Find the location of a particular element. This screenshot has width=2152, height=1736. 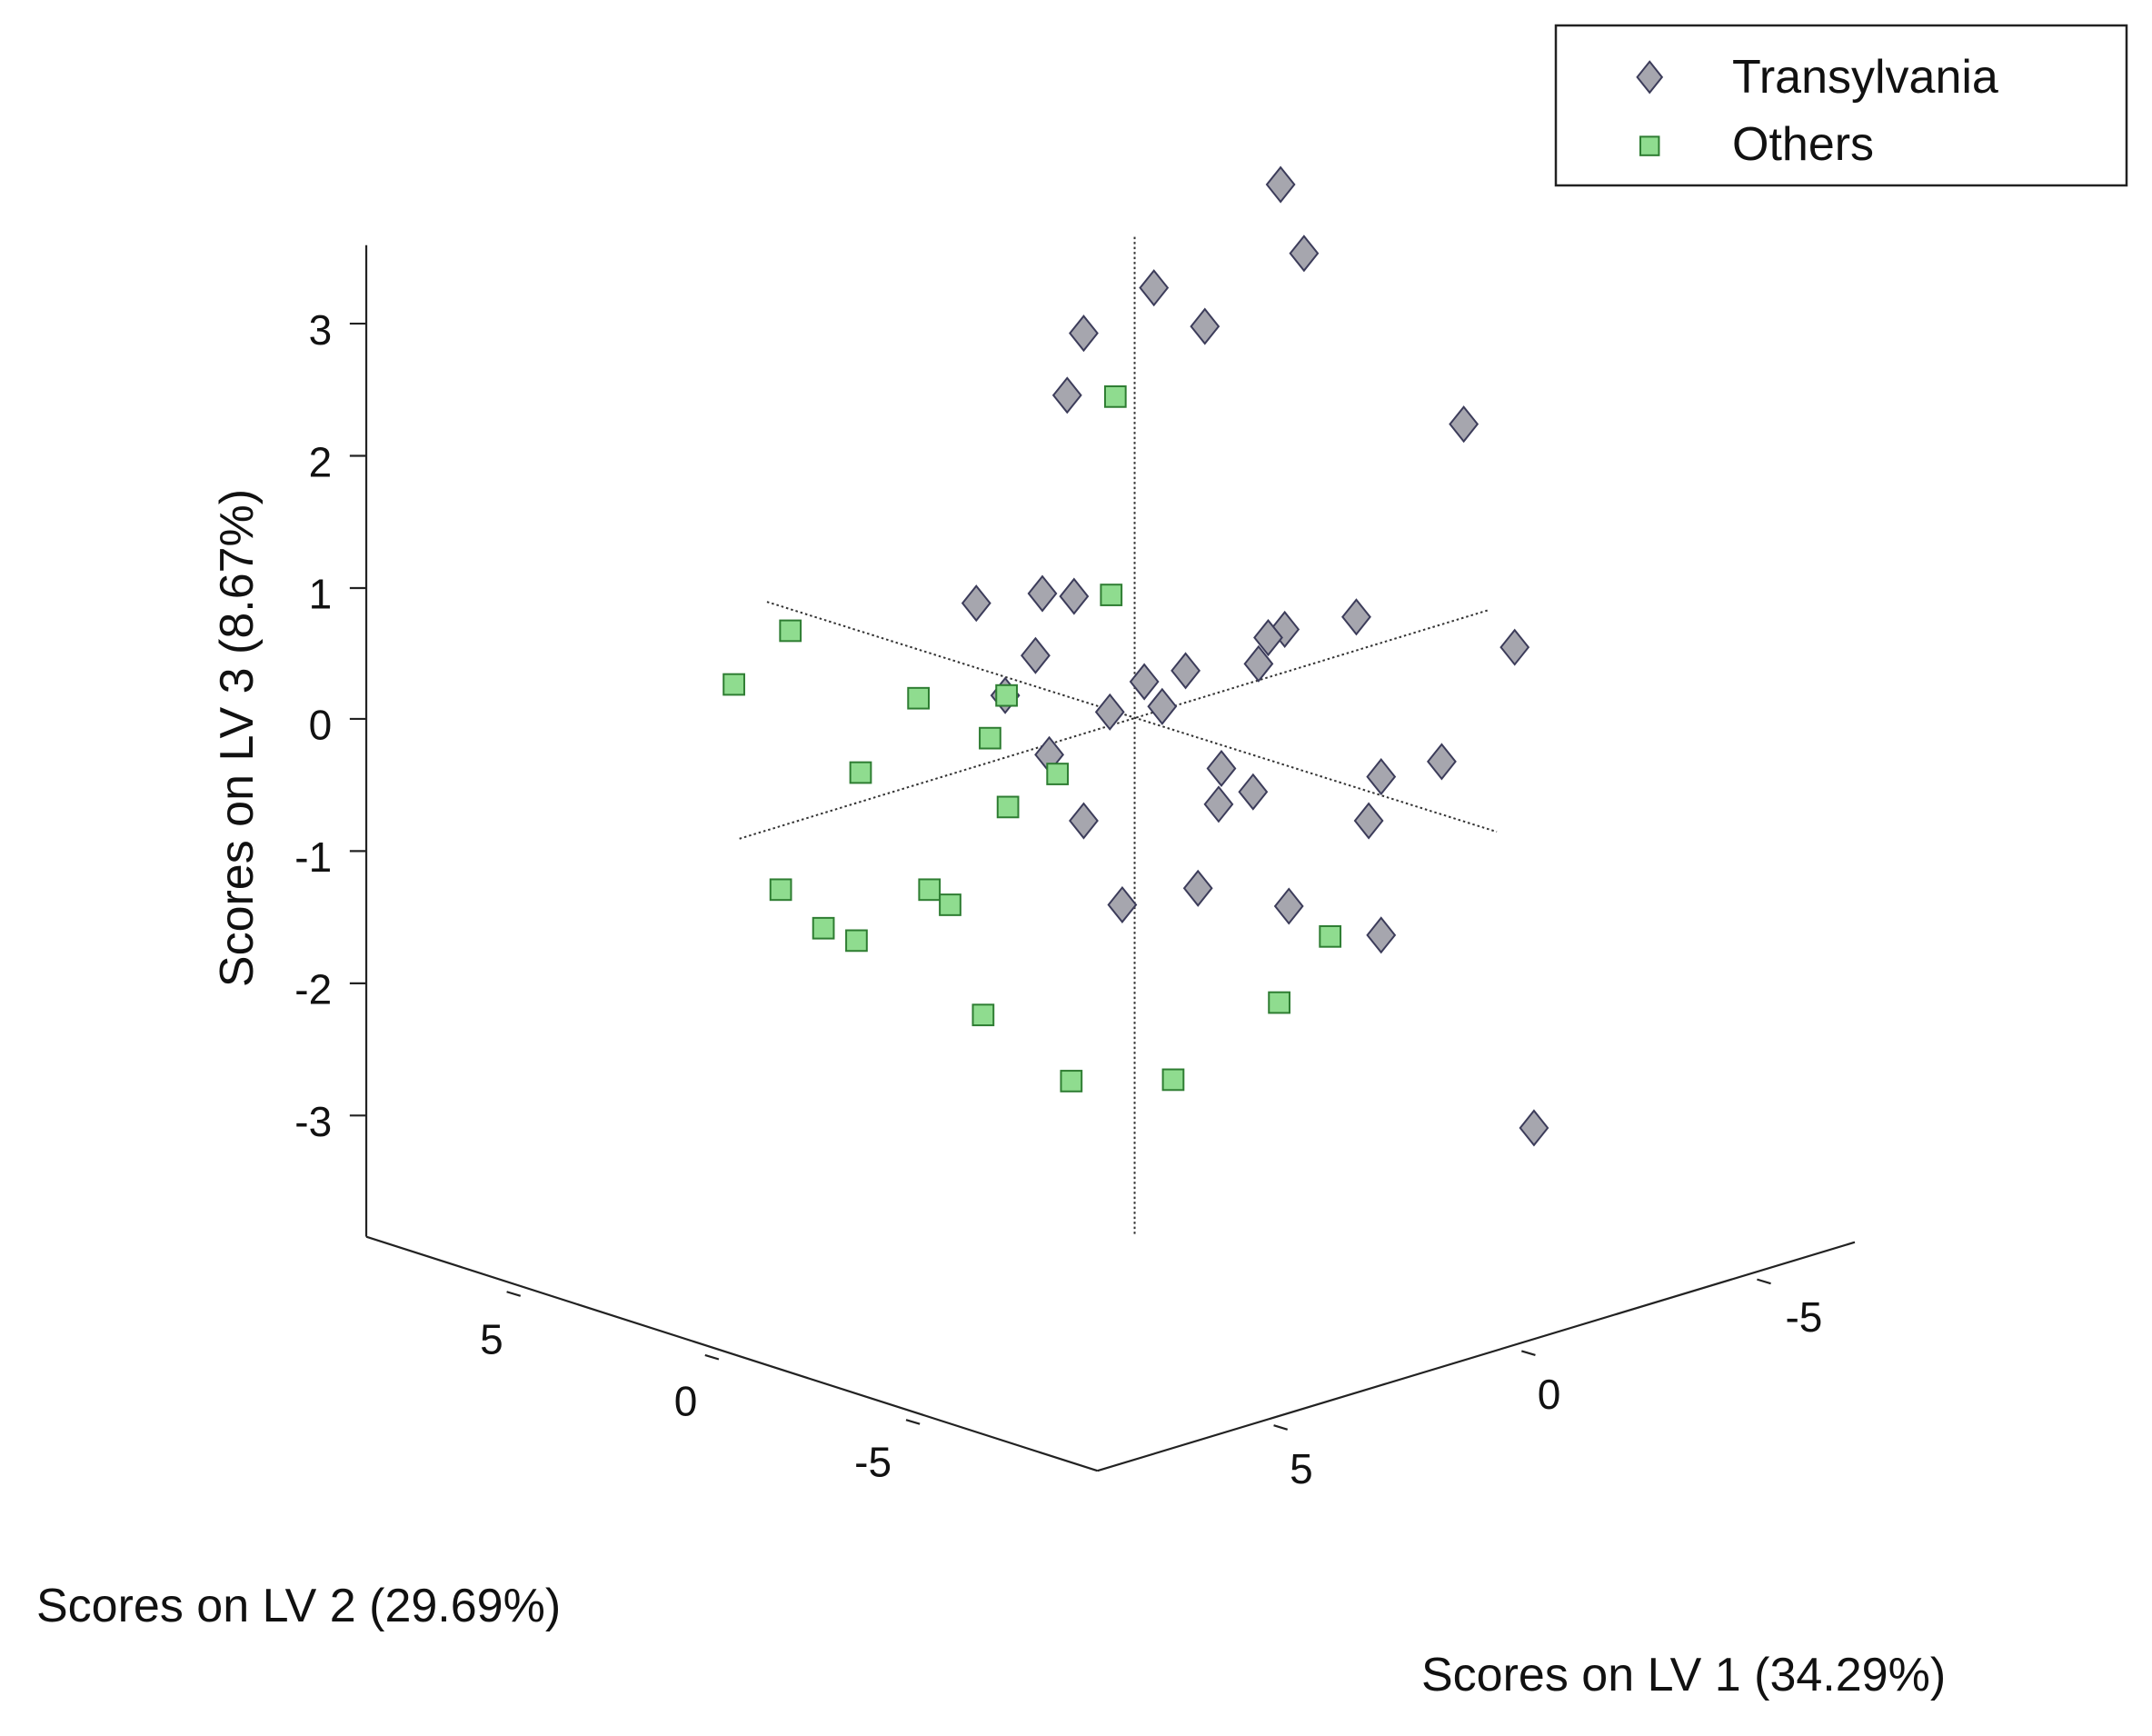

legend-marker-diamond-icon is located at coordinates (1650, 77).